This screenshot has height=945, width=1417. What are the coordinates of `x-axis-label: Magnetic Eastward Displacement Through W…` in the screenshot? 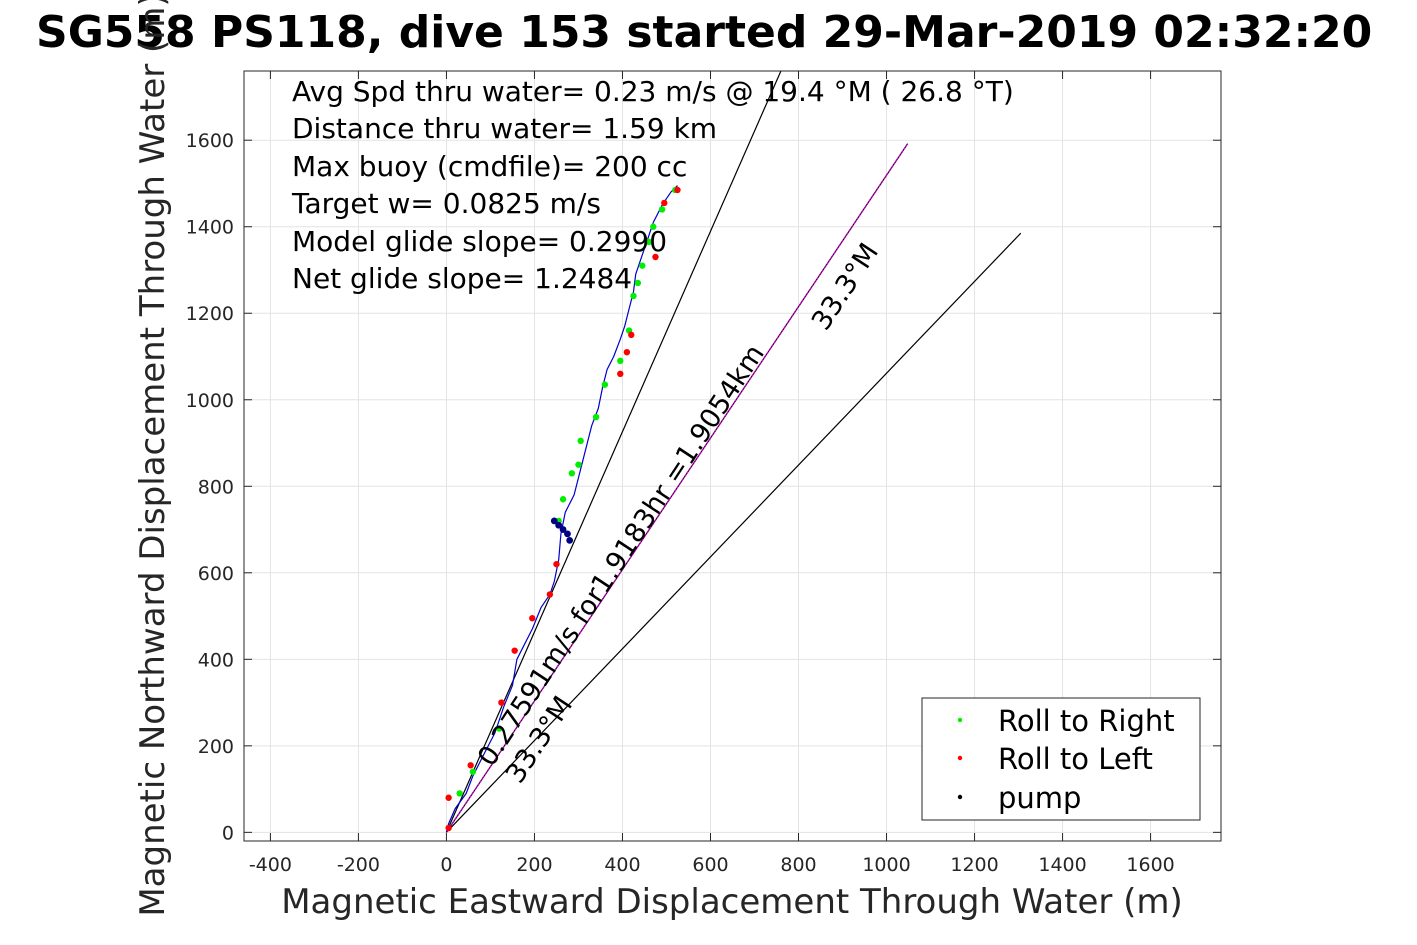 It's located at (732, 902).